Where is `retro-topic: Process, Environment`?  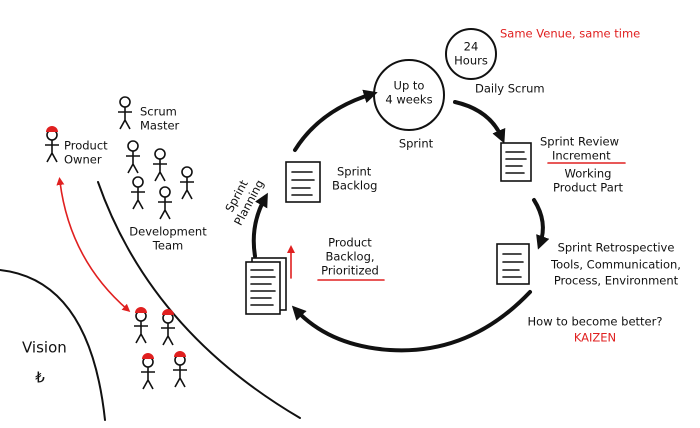 retro-topic: Process, Environment is located at coordinates (616, 281).